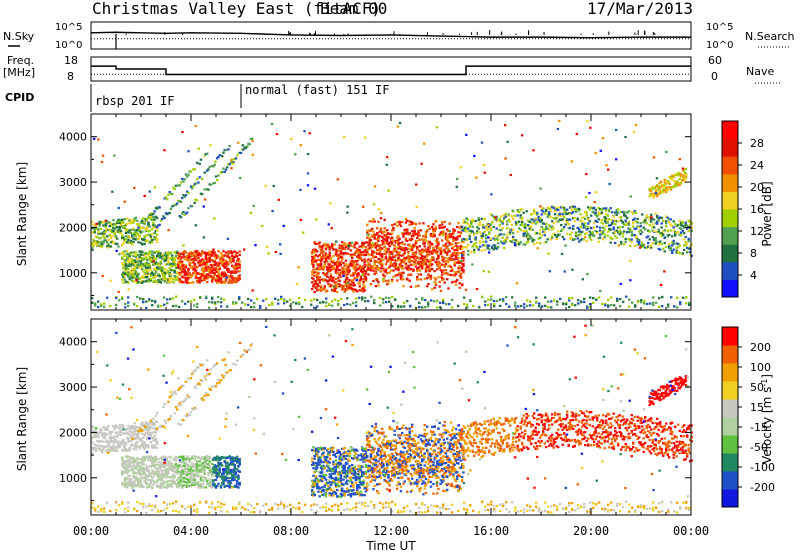  I want to click on nave-label: Nave, so click(760, 71).